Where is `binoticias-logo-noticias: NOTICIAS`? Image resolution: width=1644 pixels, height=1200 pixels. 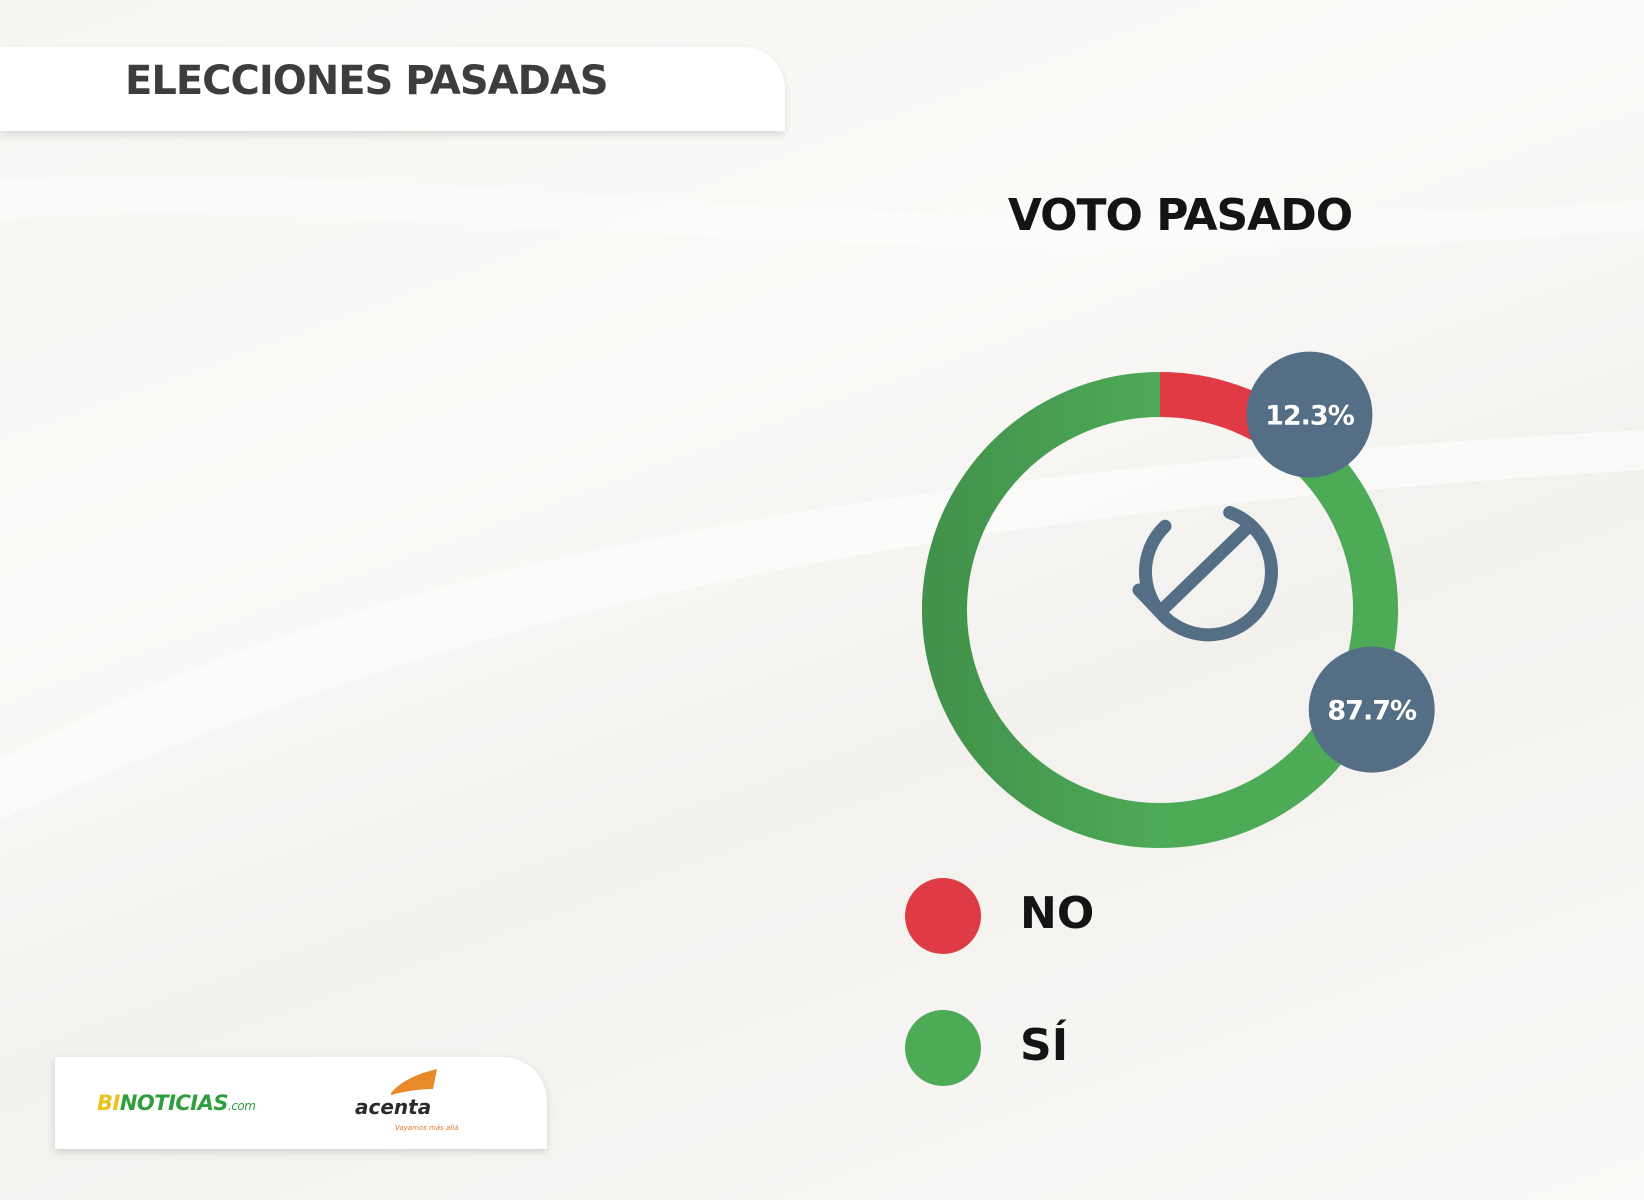
binoticias-logo-noticias: NOTICIAS is located at coordinates (174, 1103).